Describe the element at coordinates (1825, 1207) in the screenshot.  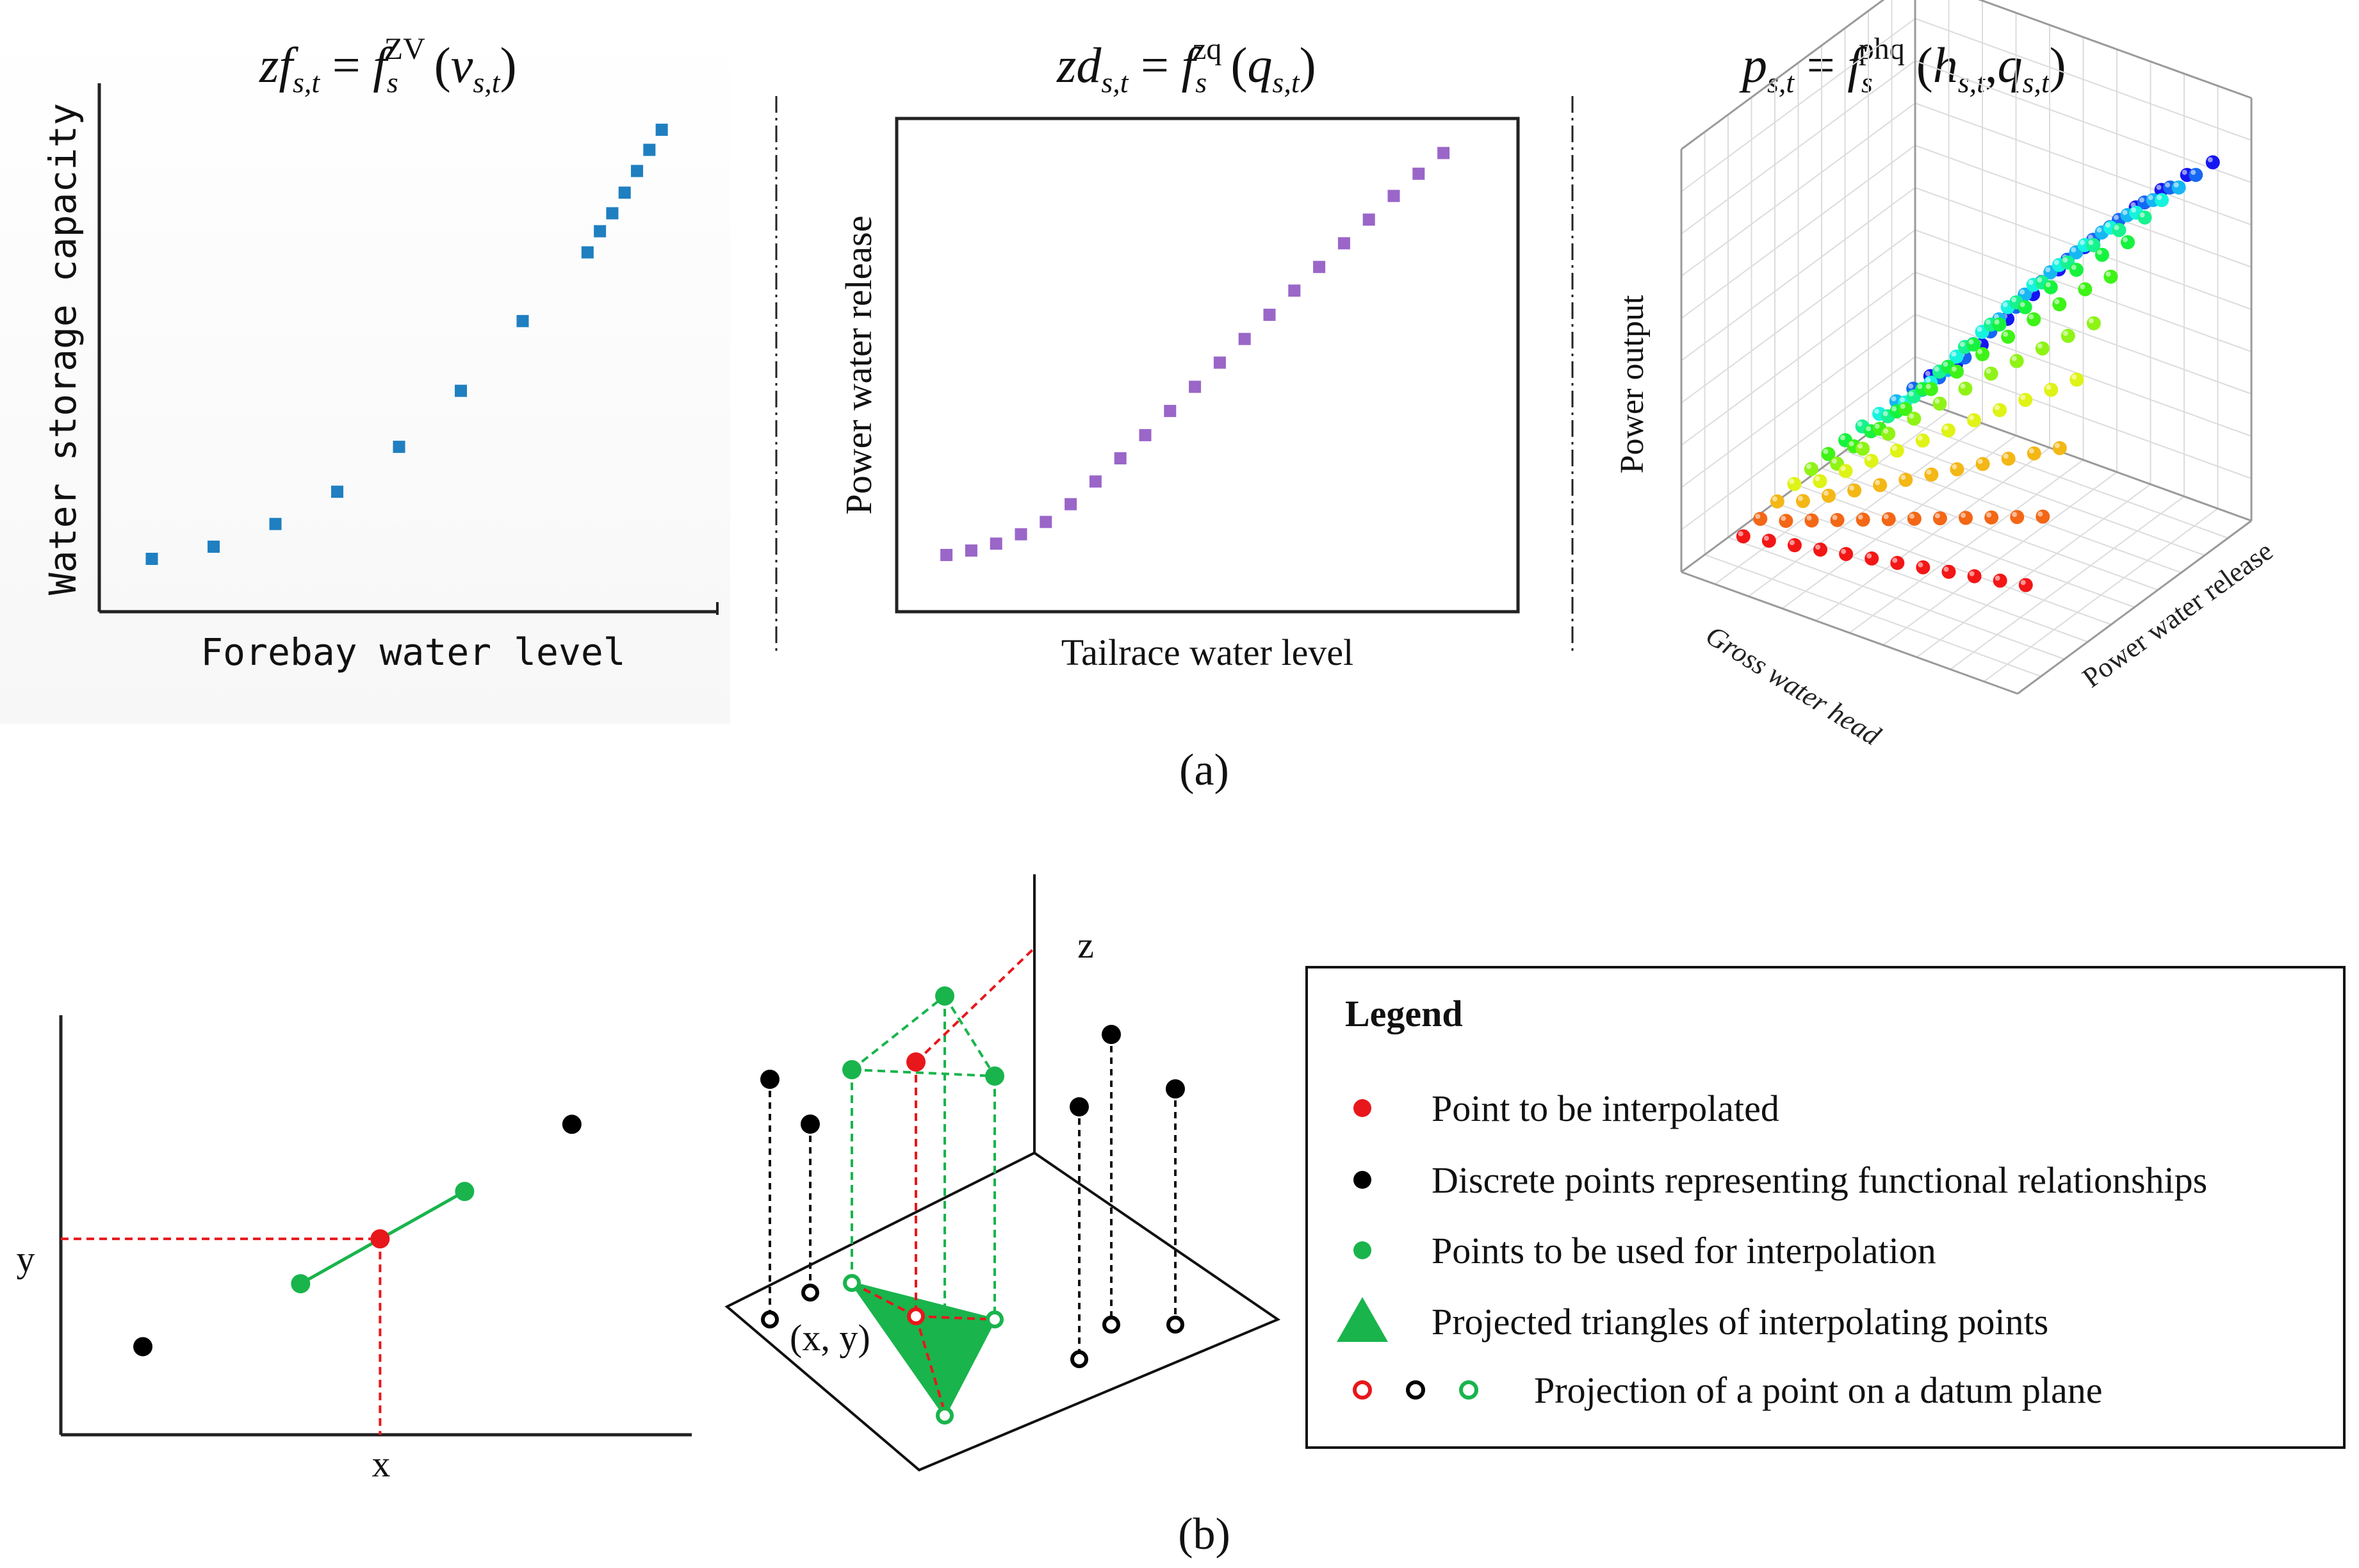
I see `legend-box` at that location.